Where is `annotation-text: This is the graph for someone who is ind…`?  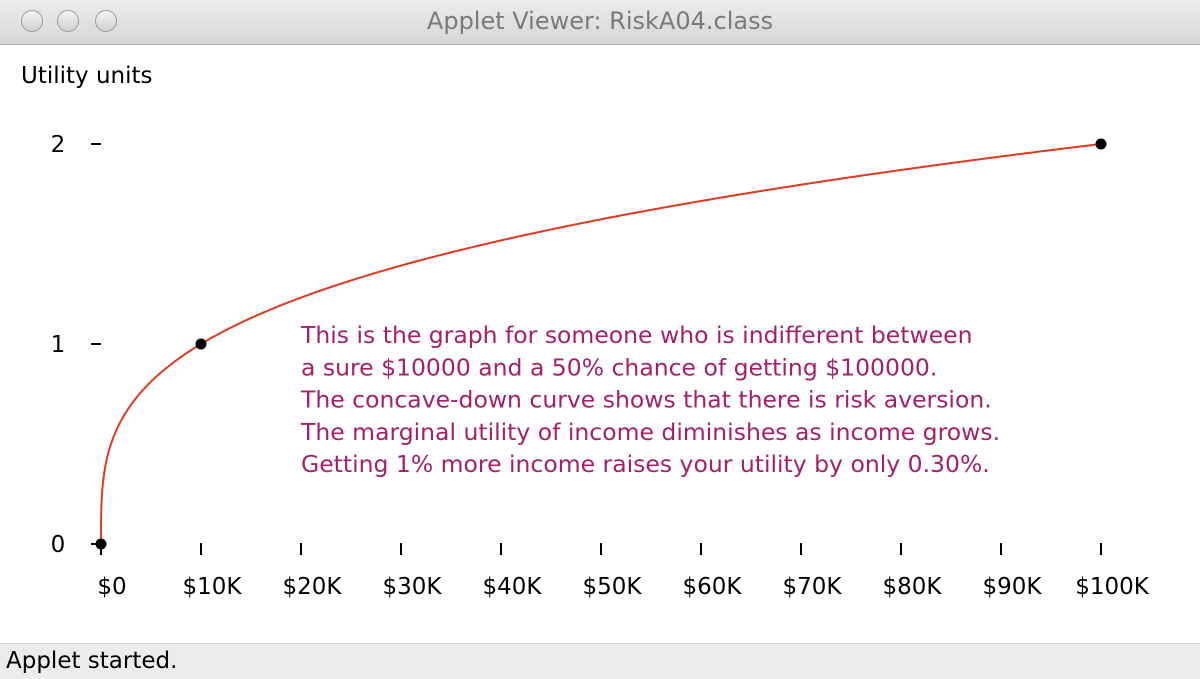
annotation-text: This is the graph for someone who is ind… is located at coordinates (650, 399).